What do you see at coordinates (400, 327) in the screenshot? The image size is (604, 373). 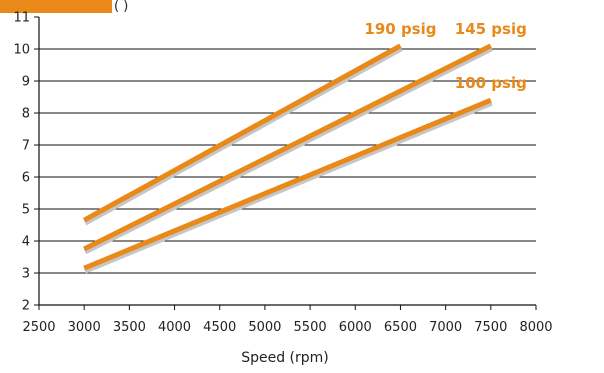 I see `x-tick-label-6500: 6500` at bounding box center [400, 327].